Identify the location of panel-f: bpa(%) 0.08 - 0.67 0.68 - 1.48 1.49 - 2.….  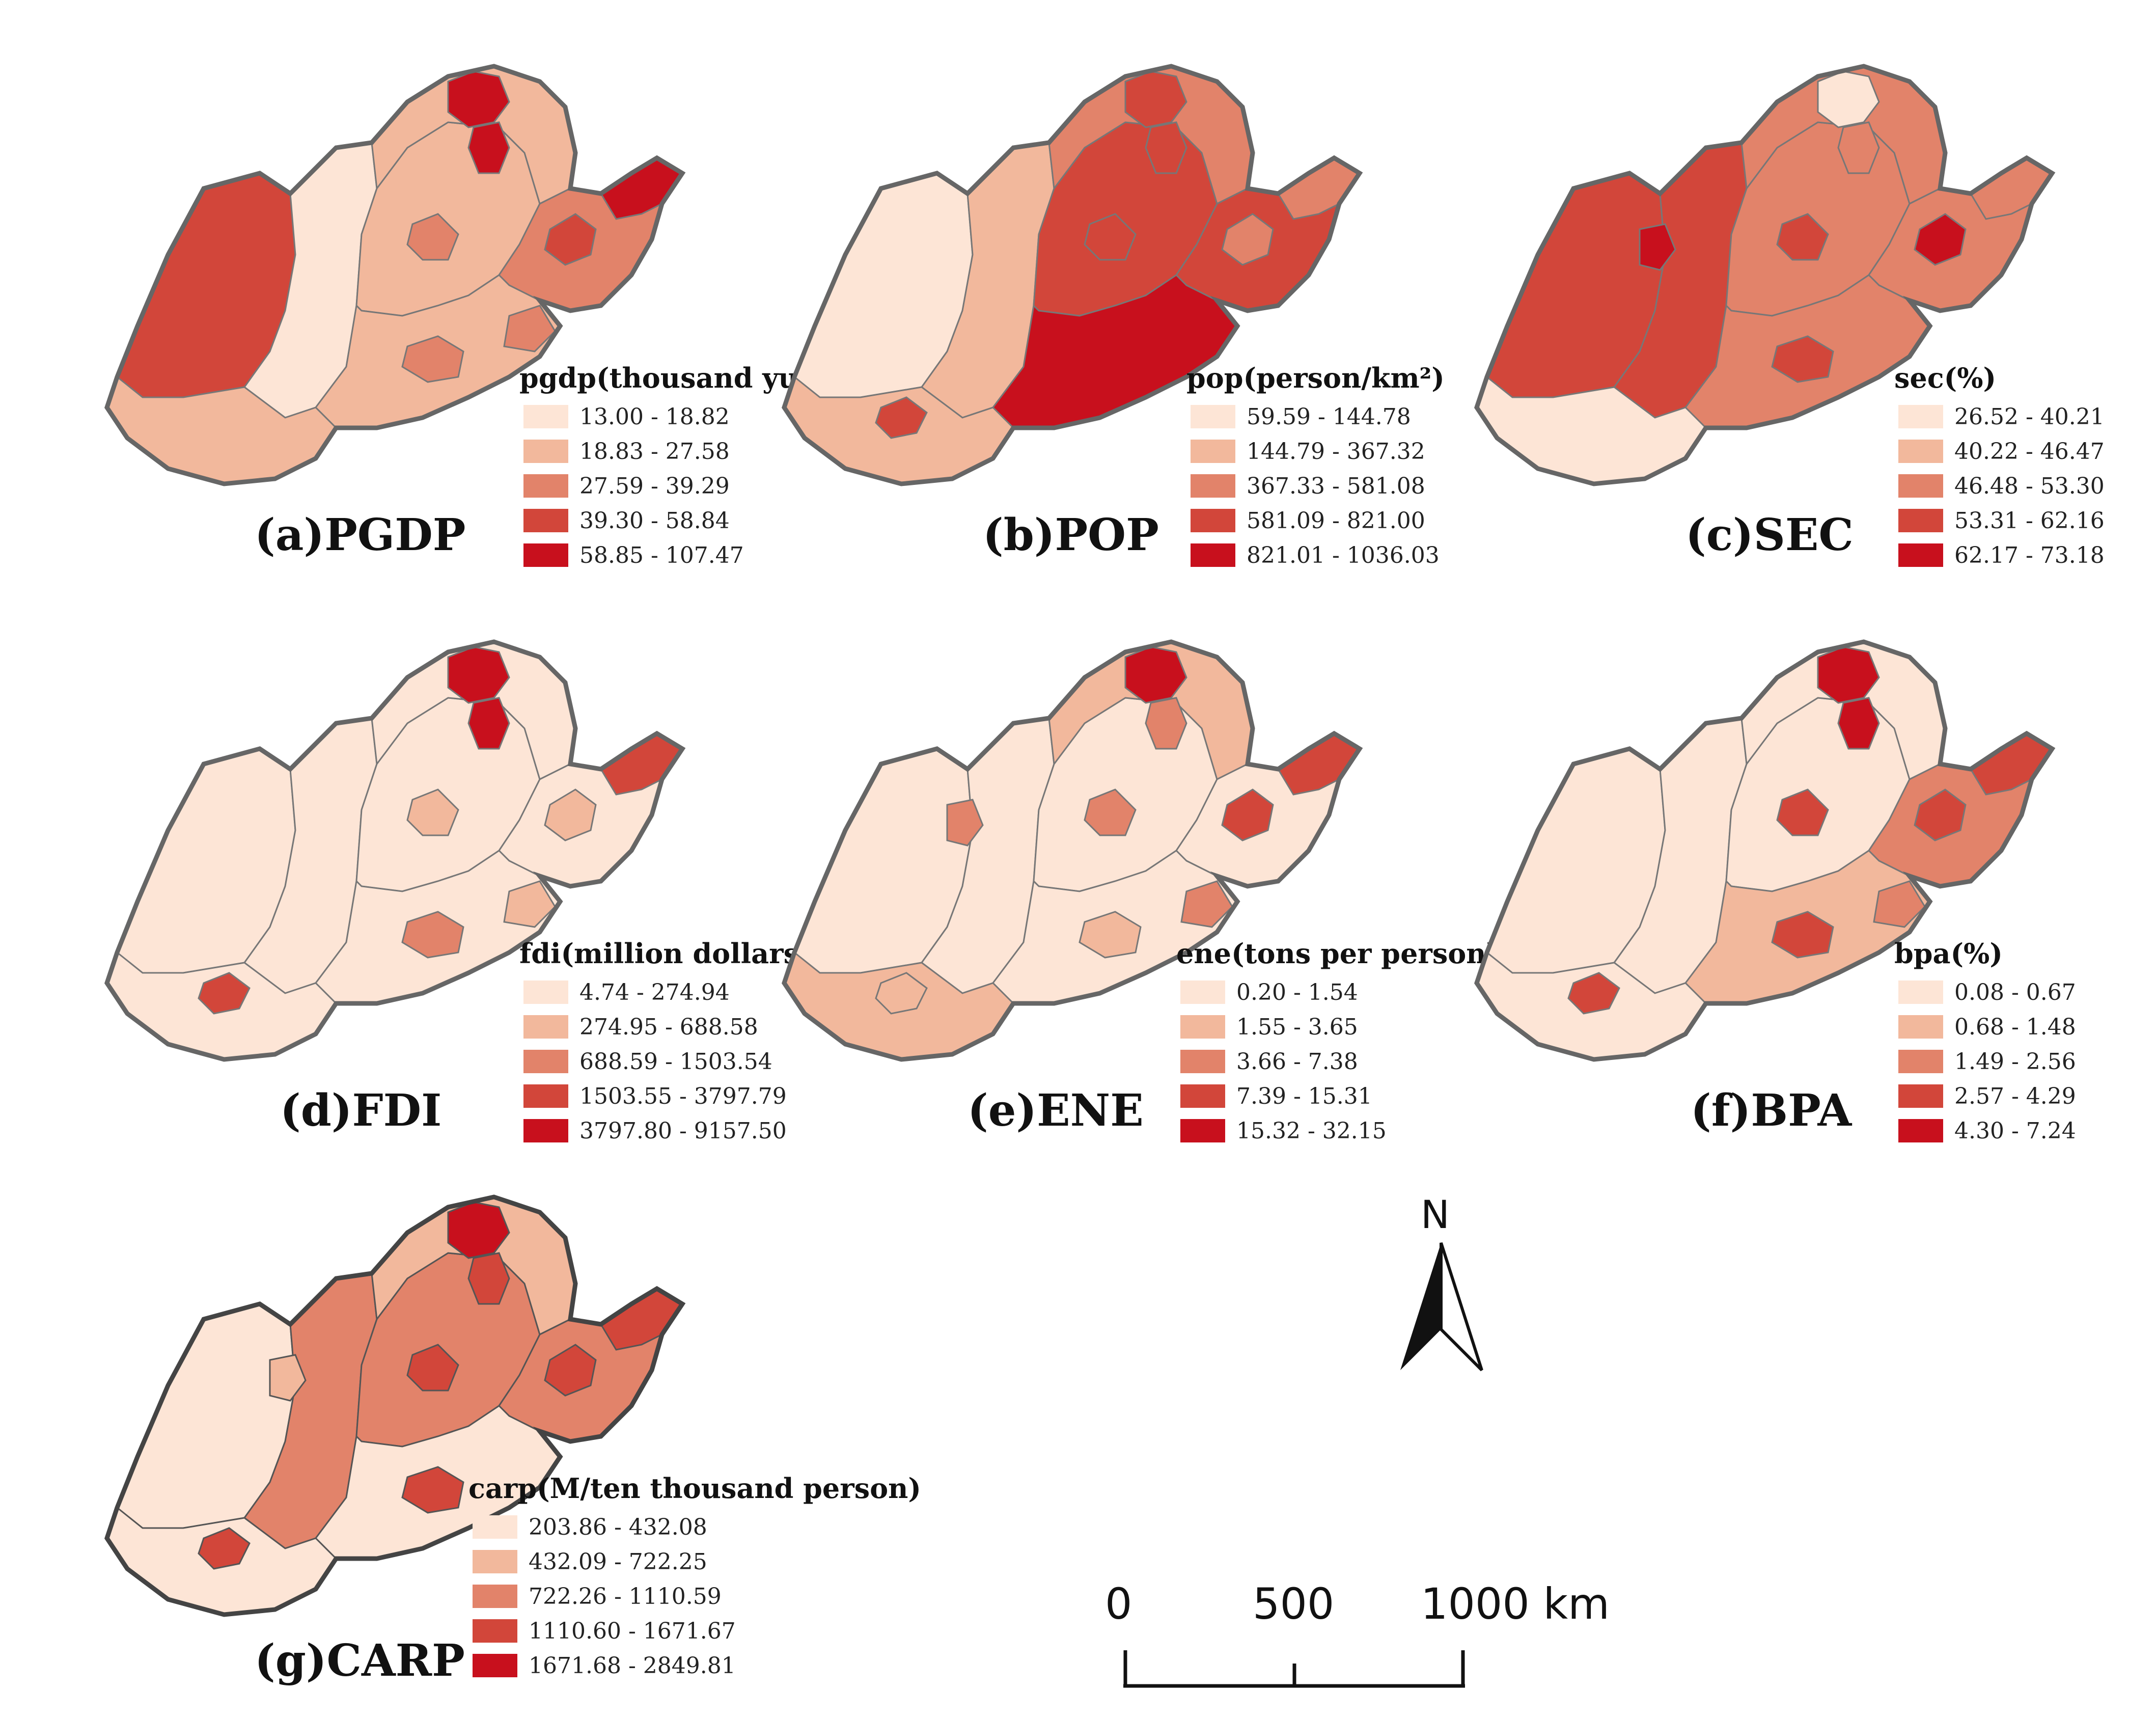
(1778, 871).